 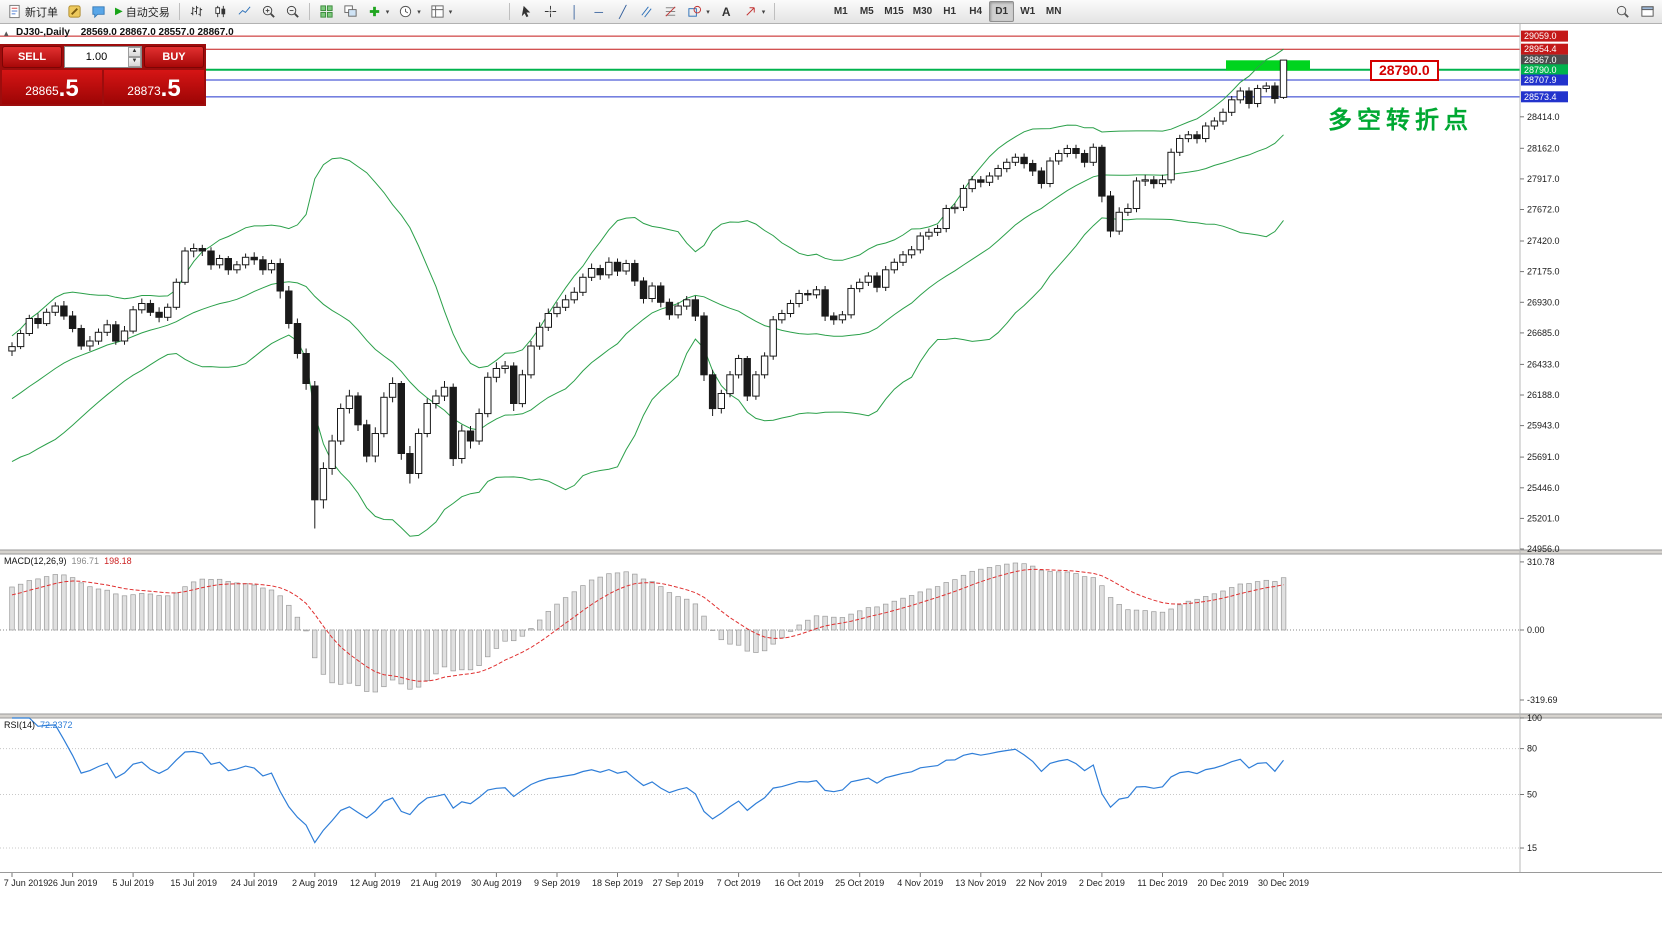 I want to click on zoom-out-button, so click(x=292, y=11).